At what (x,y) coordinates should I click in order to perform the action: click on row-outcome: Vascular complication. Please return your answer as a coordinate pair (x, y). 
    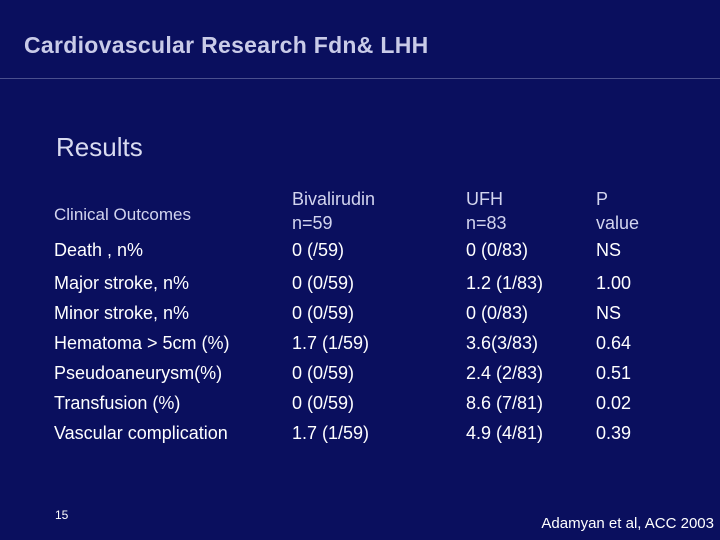
    Looking at the image, I should click on (141, 433).